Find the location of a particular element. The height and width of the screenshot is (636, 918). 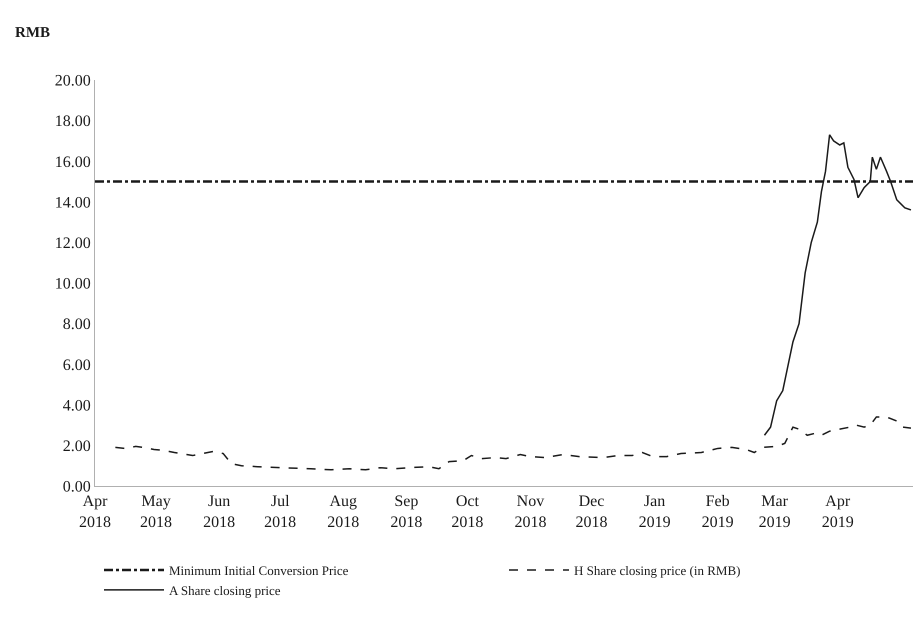

y-tick-label: 12.00 is located at coordinates (72, 243).